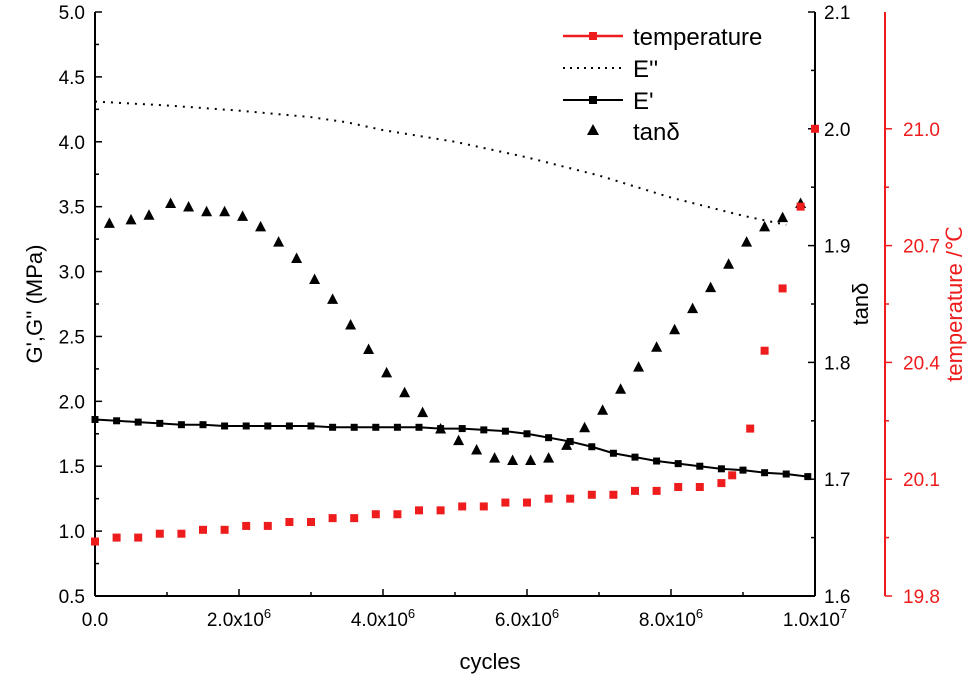 The height and width of the screenshot is (679, 980). Describe the element at coordinates (34, 304) in the screenshot. I see `left-axis-title: G',G'' (MPa)` at that location.